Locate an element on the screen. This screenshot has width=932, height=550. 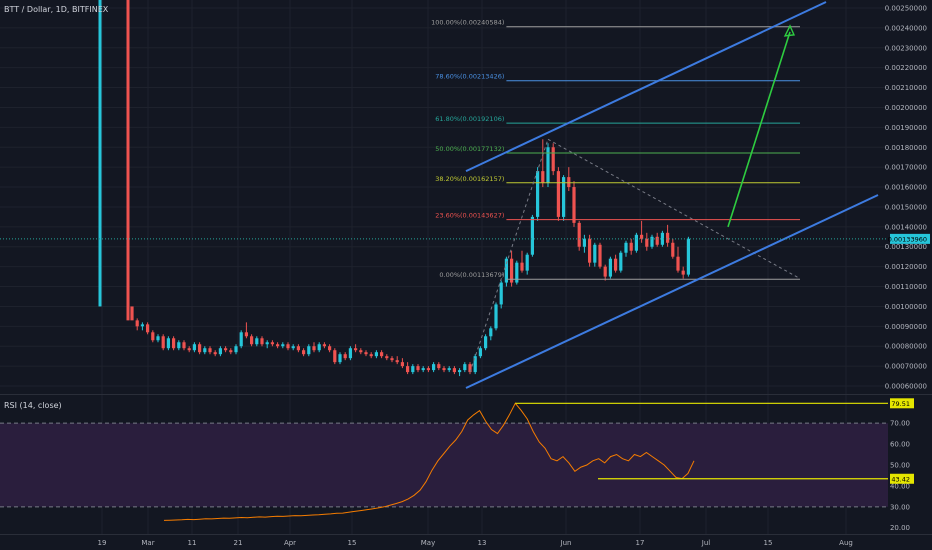
rsi-max-tag is located at coordinates (902, 403).